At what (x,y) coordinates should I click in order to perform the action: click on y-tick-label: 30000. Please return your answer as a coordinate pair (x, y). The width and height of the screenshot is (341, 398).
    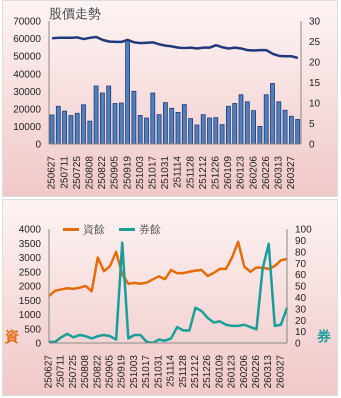
    Looking at the image, I should click on (27, 92).